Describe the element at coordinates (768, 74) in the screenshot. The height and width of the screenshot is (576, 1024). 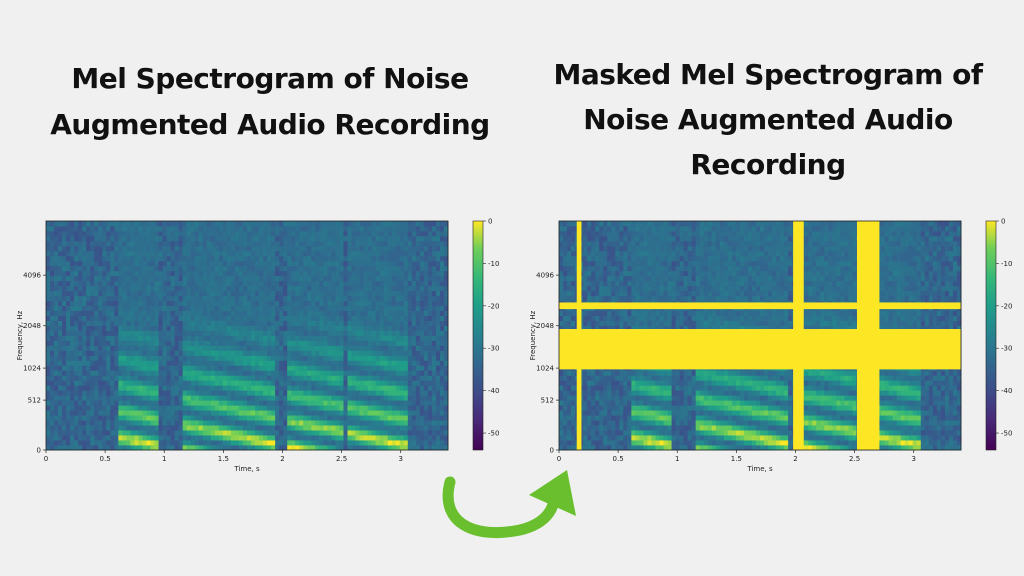
I see `chart-title-right-line-1: Masked Mel Spectrogram of` at that location.